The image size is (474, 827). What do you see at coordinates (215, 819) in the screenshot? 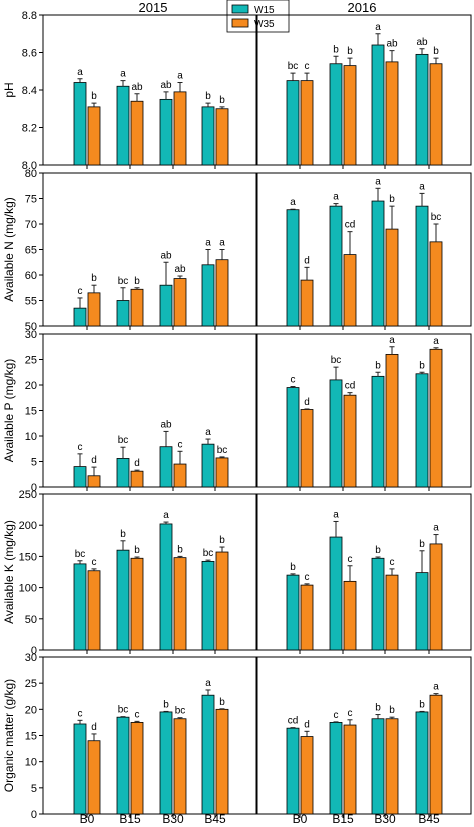
I see `x-tick-2015-b45: B45` at bounding box center [215, 819].